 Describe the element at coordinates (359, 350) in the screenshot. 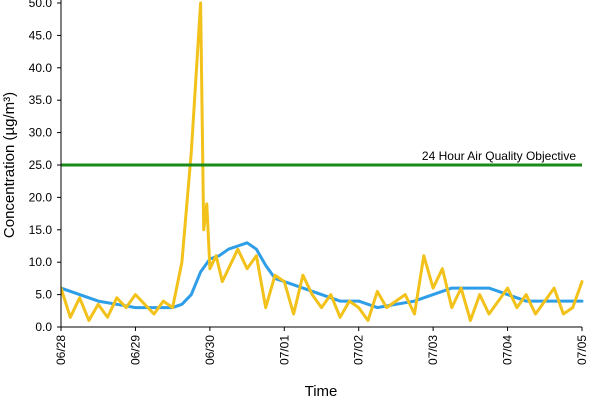

I see `x-tick-label: 07/02` at that location.